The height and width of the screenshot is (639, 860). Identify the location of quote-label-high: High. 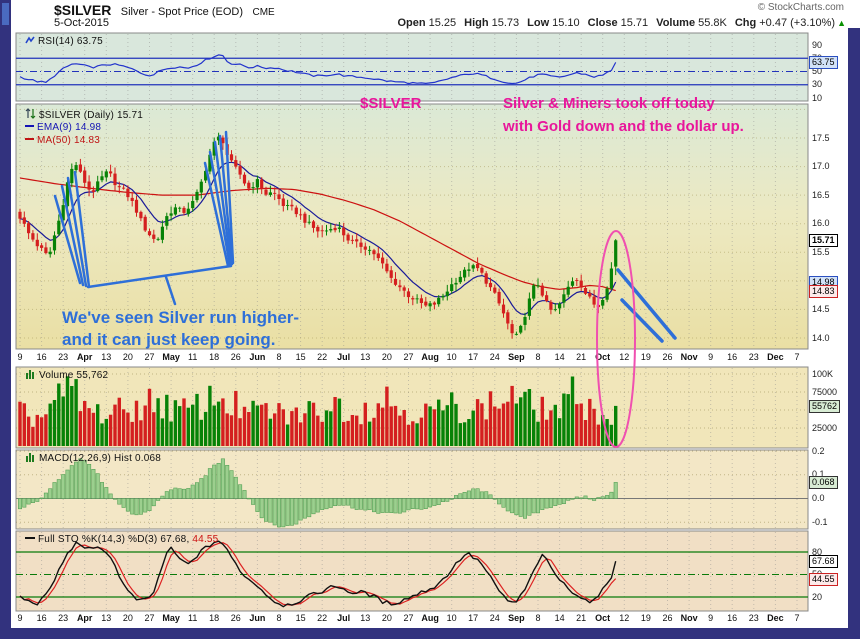
(476, 23).